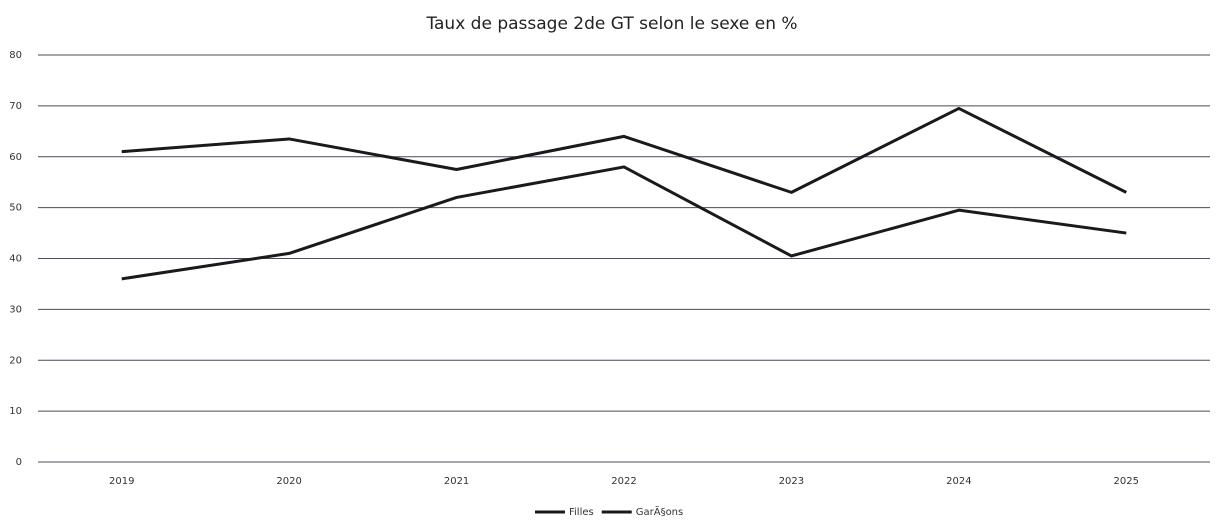 The image size is (1217, 522). I want to click on y-tick-label: 30, so click(15, 309).